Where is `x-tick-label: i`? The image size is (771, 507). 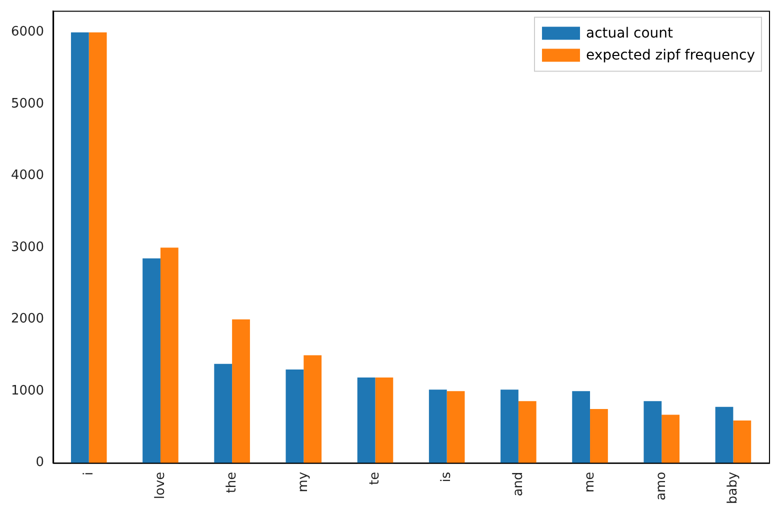 x-tick-label: i is located at coordinates (88, 474).